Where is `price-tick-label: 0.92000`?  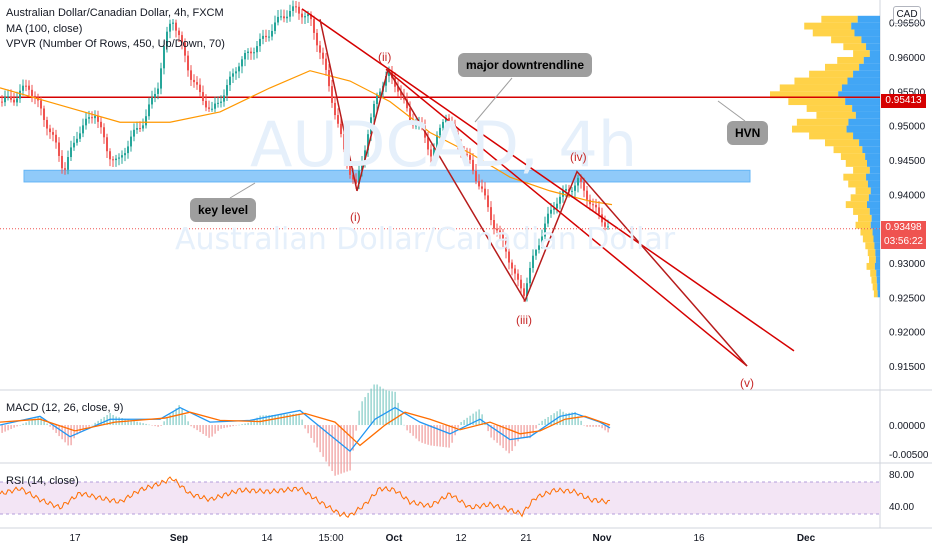
price-tick-label: 0.92000 is located at coordinates (907, 333).